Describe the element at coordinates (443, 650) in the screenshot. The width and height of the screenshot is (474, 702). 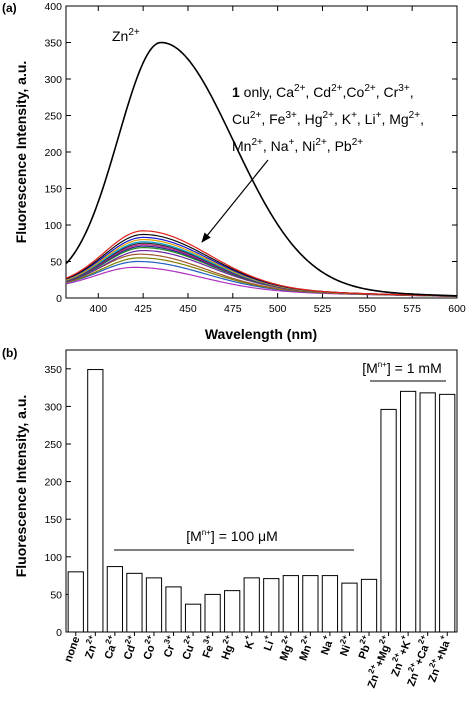
I see `text-run: +Na` at that location.